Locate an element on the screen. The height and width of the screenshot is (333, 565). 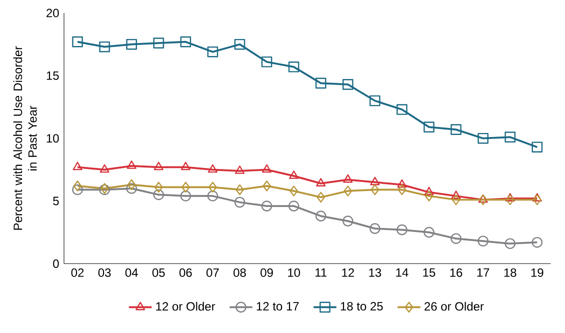
x-tick-label: 11 is located at coordinates (321, 272).